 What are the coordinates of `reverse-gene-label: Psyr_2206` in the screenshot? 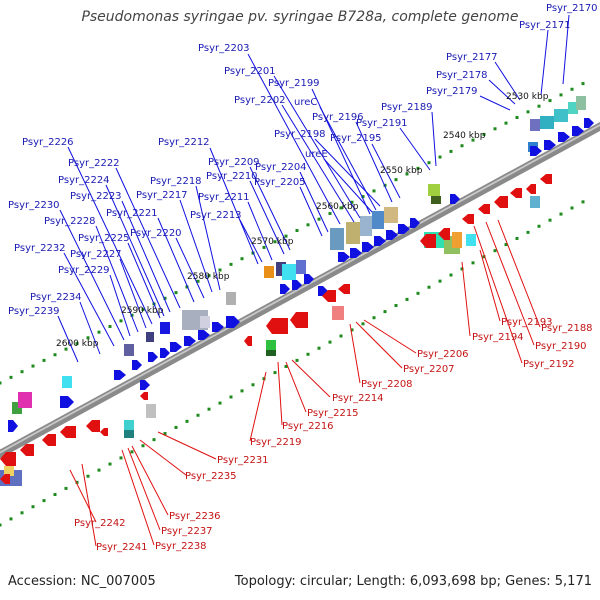 It's located at (443, 354).